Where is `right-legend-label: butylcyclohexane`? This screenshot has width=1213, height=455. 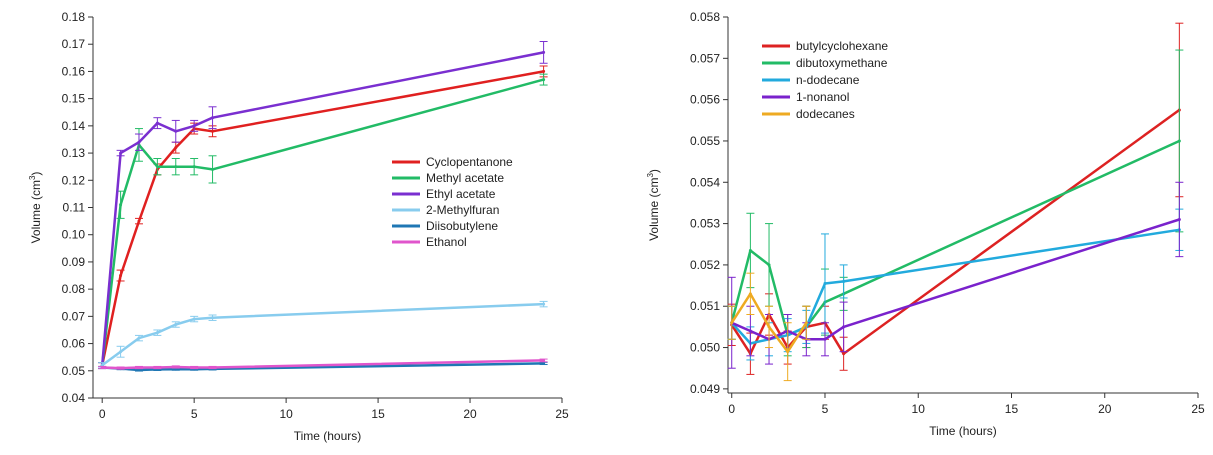 right-legend-label: butylcyclohexane is located at coordinates (842, 46).